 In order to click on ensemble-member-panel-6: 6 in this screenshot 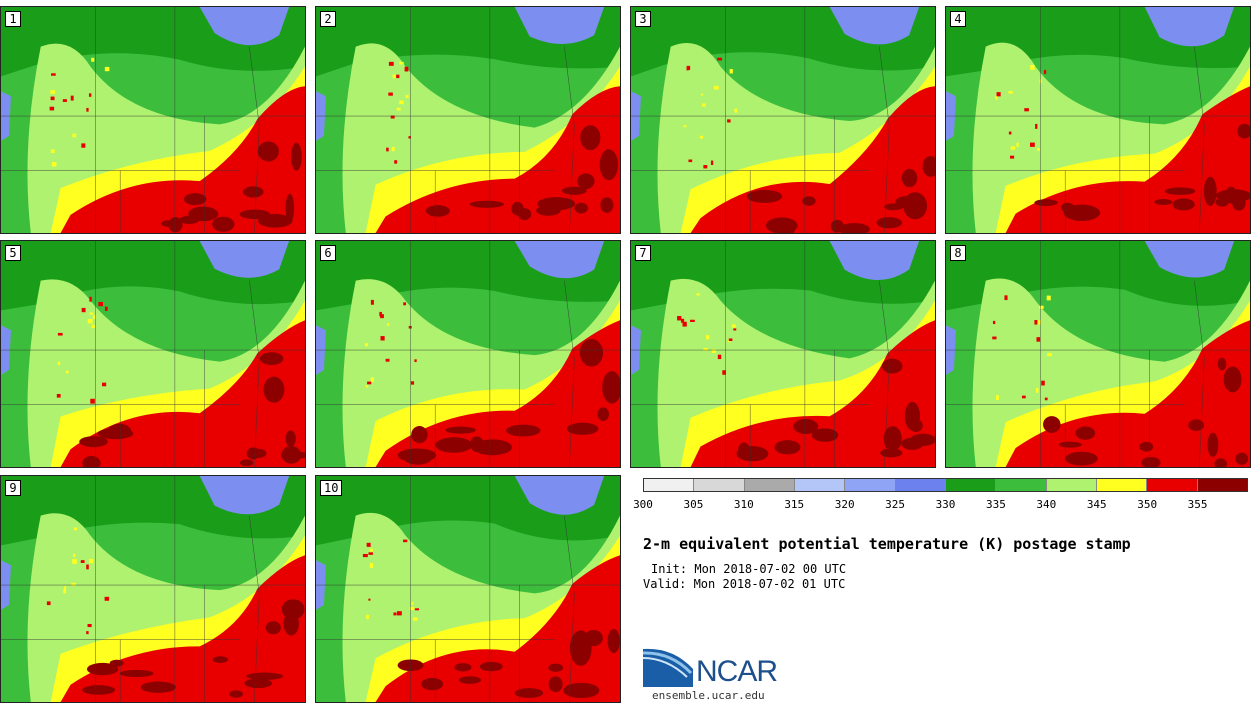, I will do `click(468, 354)`.